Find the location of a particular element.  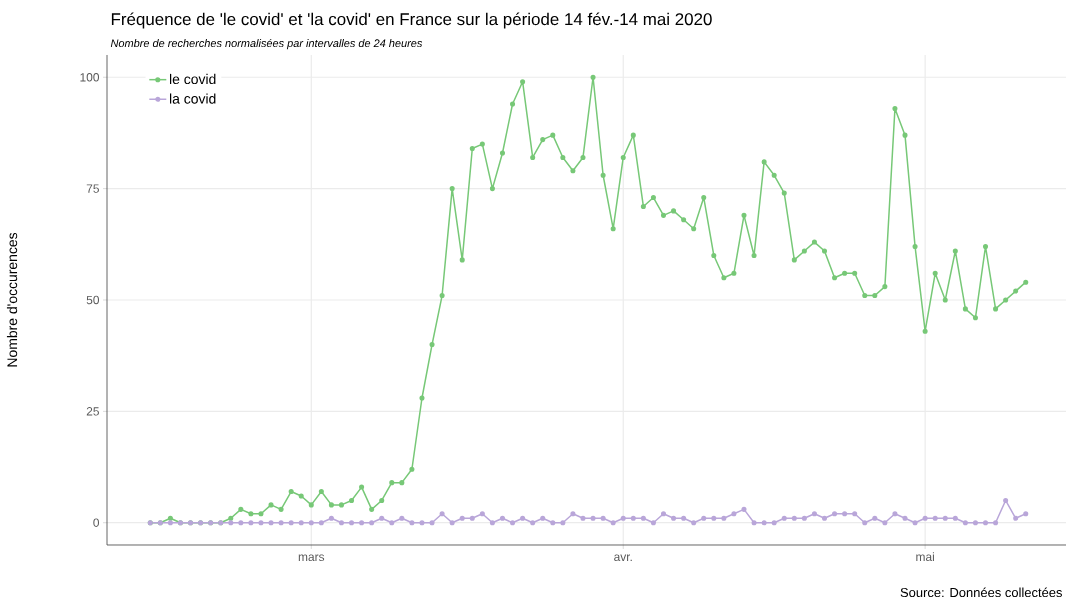

chart-subtitle: Nombre de recherches normalisées par intervalles de 24 heures is located at coordinates (266, 44).